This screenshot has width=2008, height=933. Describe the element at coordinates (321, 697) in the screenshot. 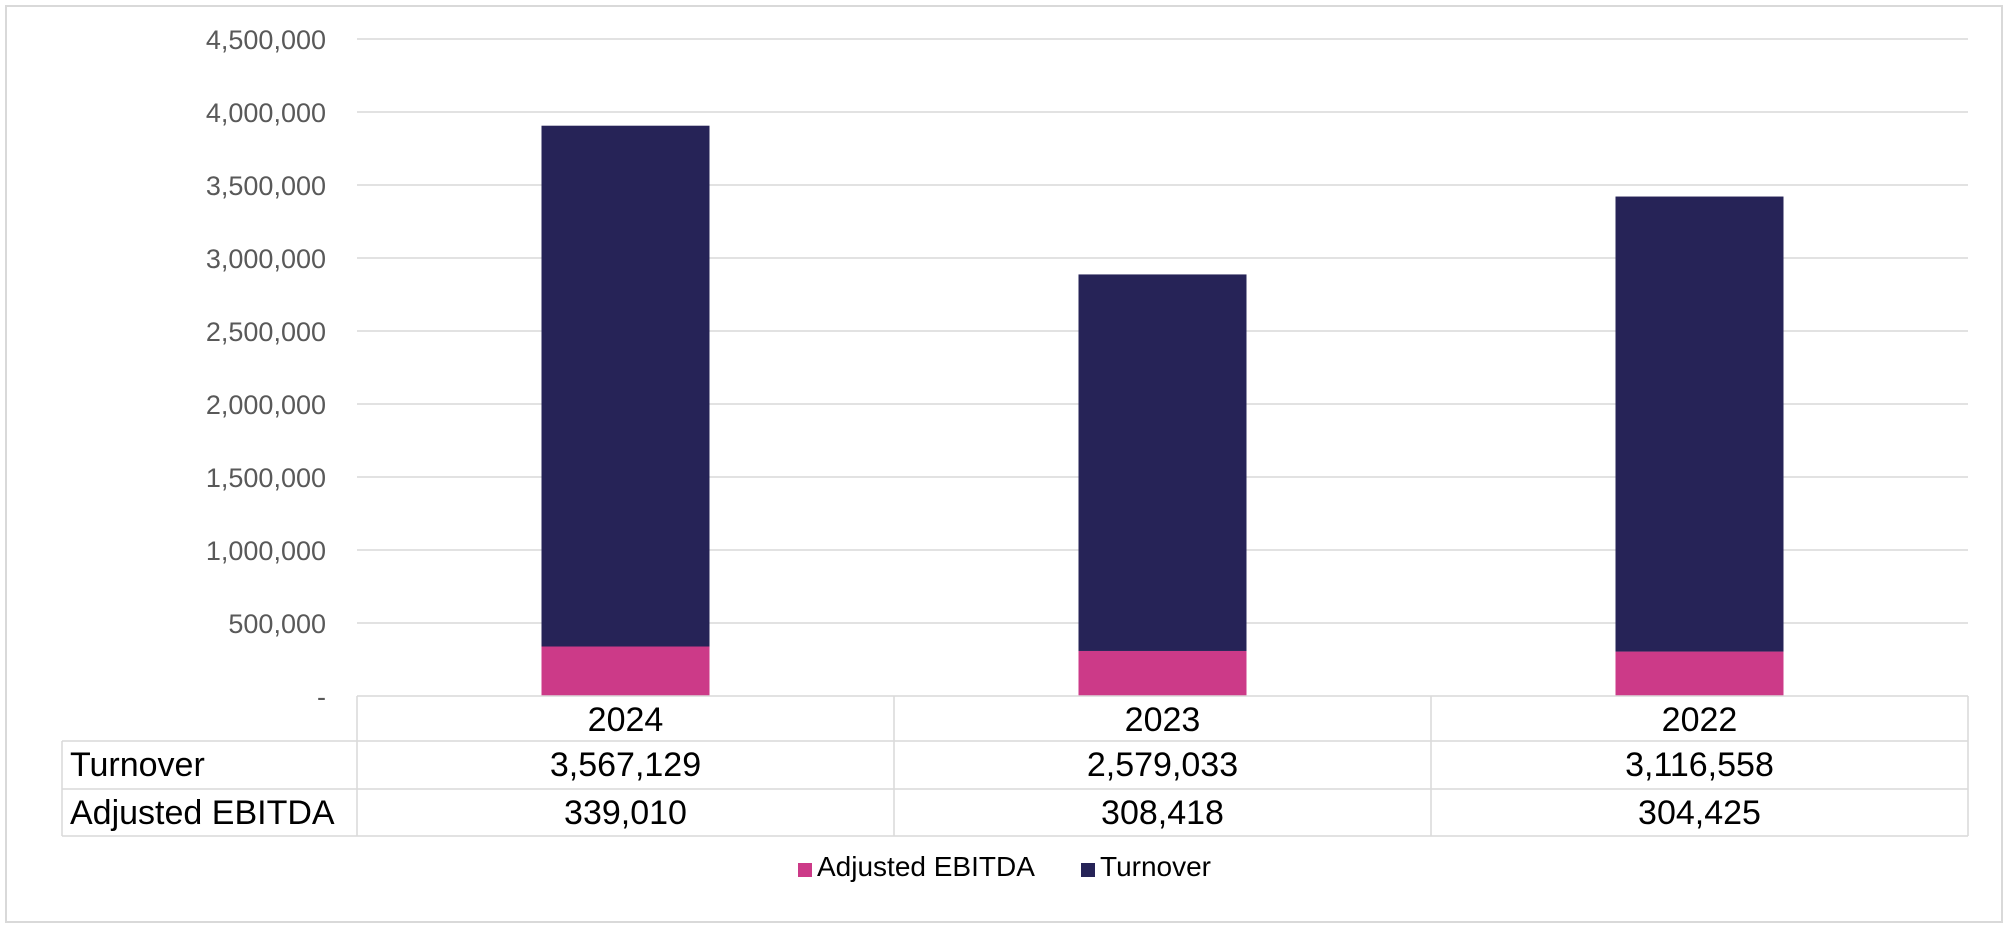

I see `y-tick-label: -` at that location.